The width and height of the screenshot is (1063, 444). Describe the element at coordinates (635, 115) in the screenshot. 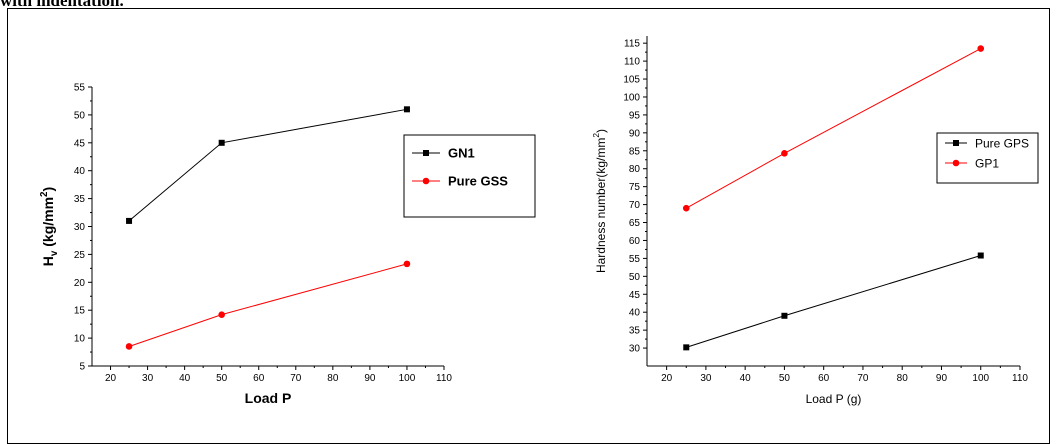

I see `y-tick-label: 95` at that location.